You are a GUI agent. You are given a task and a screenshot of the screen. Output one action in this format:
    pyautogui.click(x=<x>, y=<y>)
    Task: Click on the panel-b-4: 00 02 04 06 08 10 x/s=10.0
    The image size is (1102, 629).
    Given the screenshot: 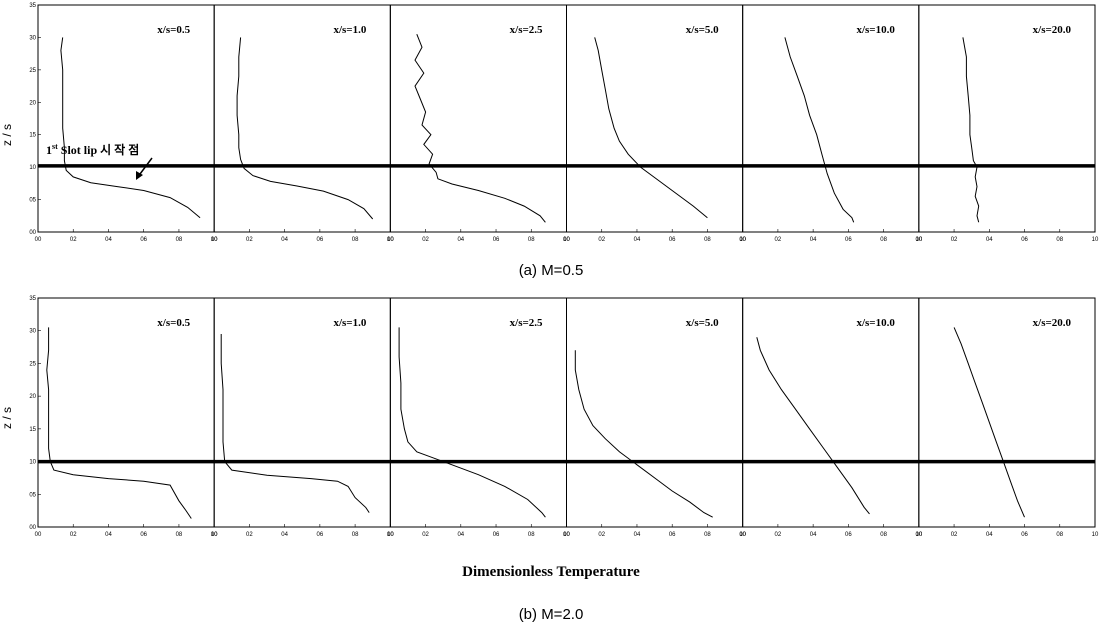 What is the action you would take?
    pyautogui.click(x=831, y=417)
    